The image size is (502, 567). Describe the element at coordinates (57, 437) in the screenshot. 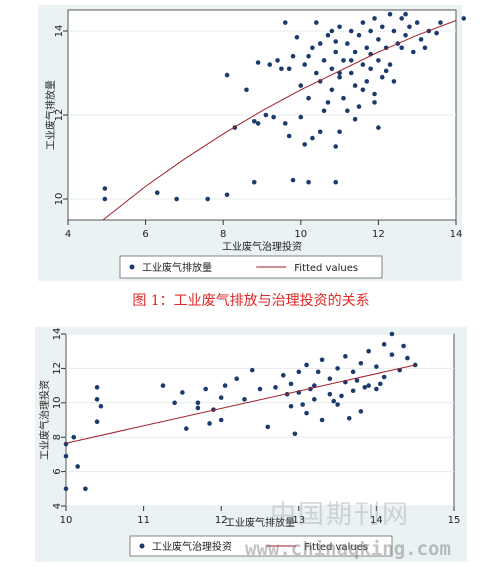

I see `y-tick-label: 8` at that location.